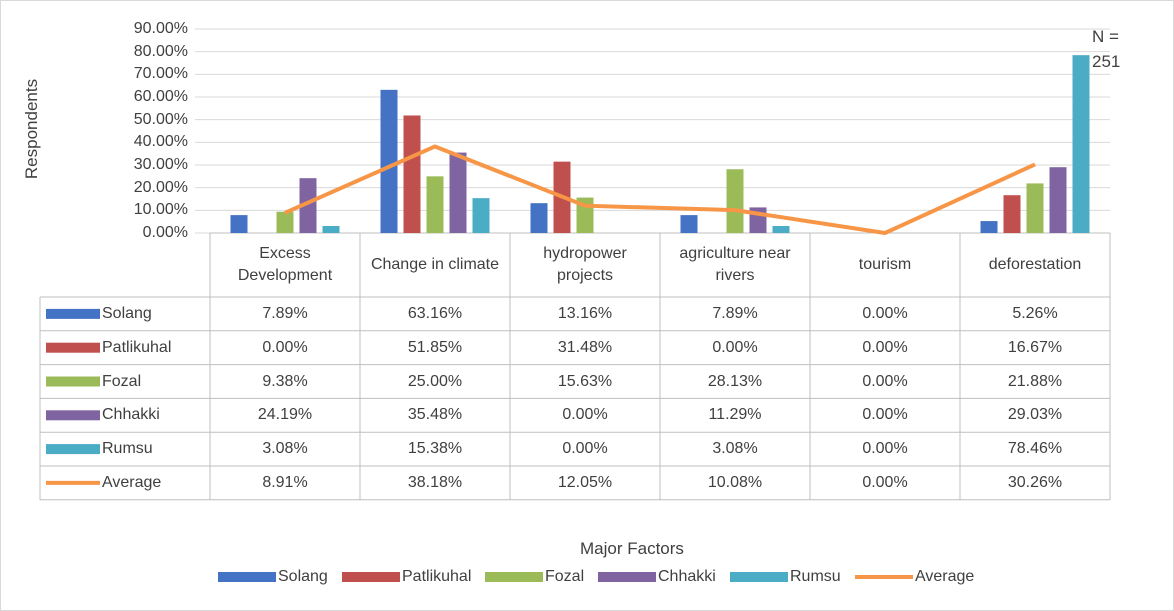 This screenshot has width=1174, height=611. I want to click on category-label: agriculture near rivers, so click(735, 264).